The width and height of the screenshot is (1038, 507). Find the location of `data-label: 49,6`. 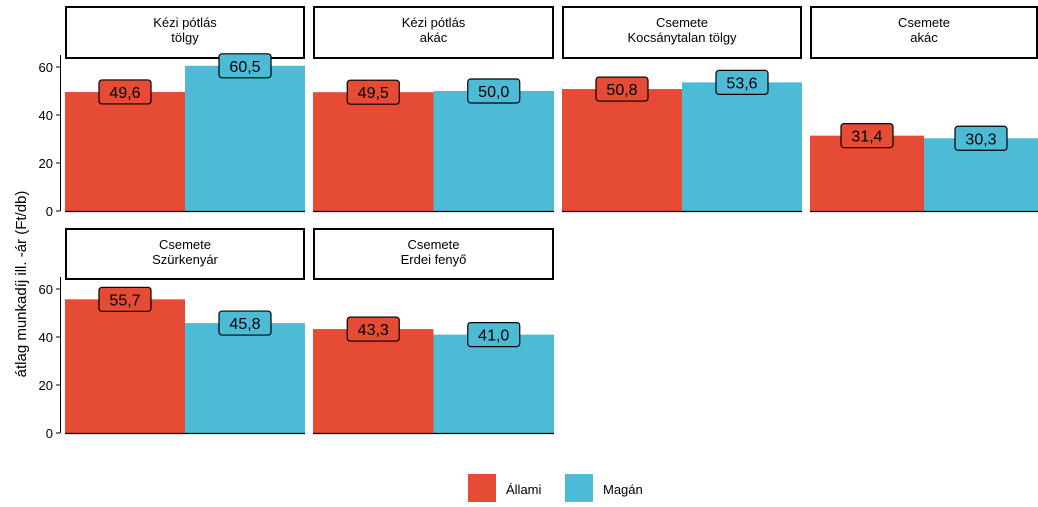

data-label: 49,6 is located at coordinates (124, 93).